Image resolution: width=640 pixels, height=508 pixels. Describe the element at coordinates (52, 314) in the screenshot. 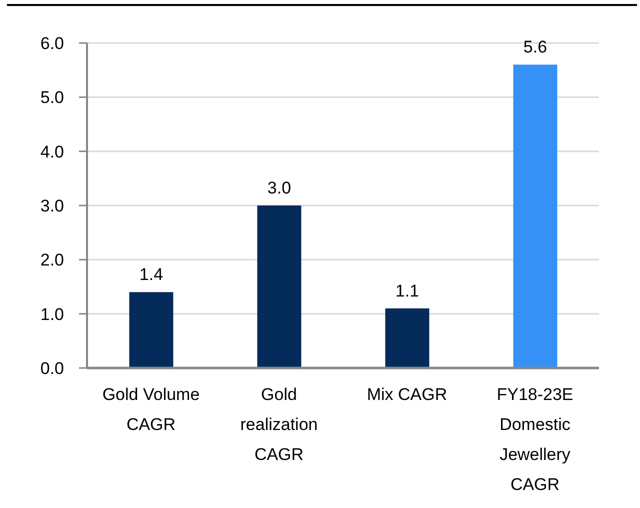

I see `y-tick-label: 1.0` at that location.